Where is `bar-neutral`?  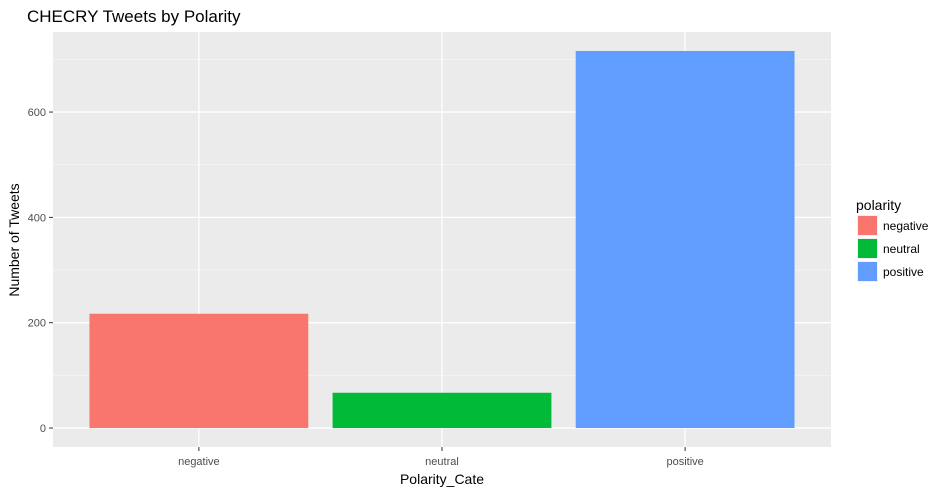 bar-neutral is located at coordinates (442, 410).